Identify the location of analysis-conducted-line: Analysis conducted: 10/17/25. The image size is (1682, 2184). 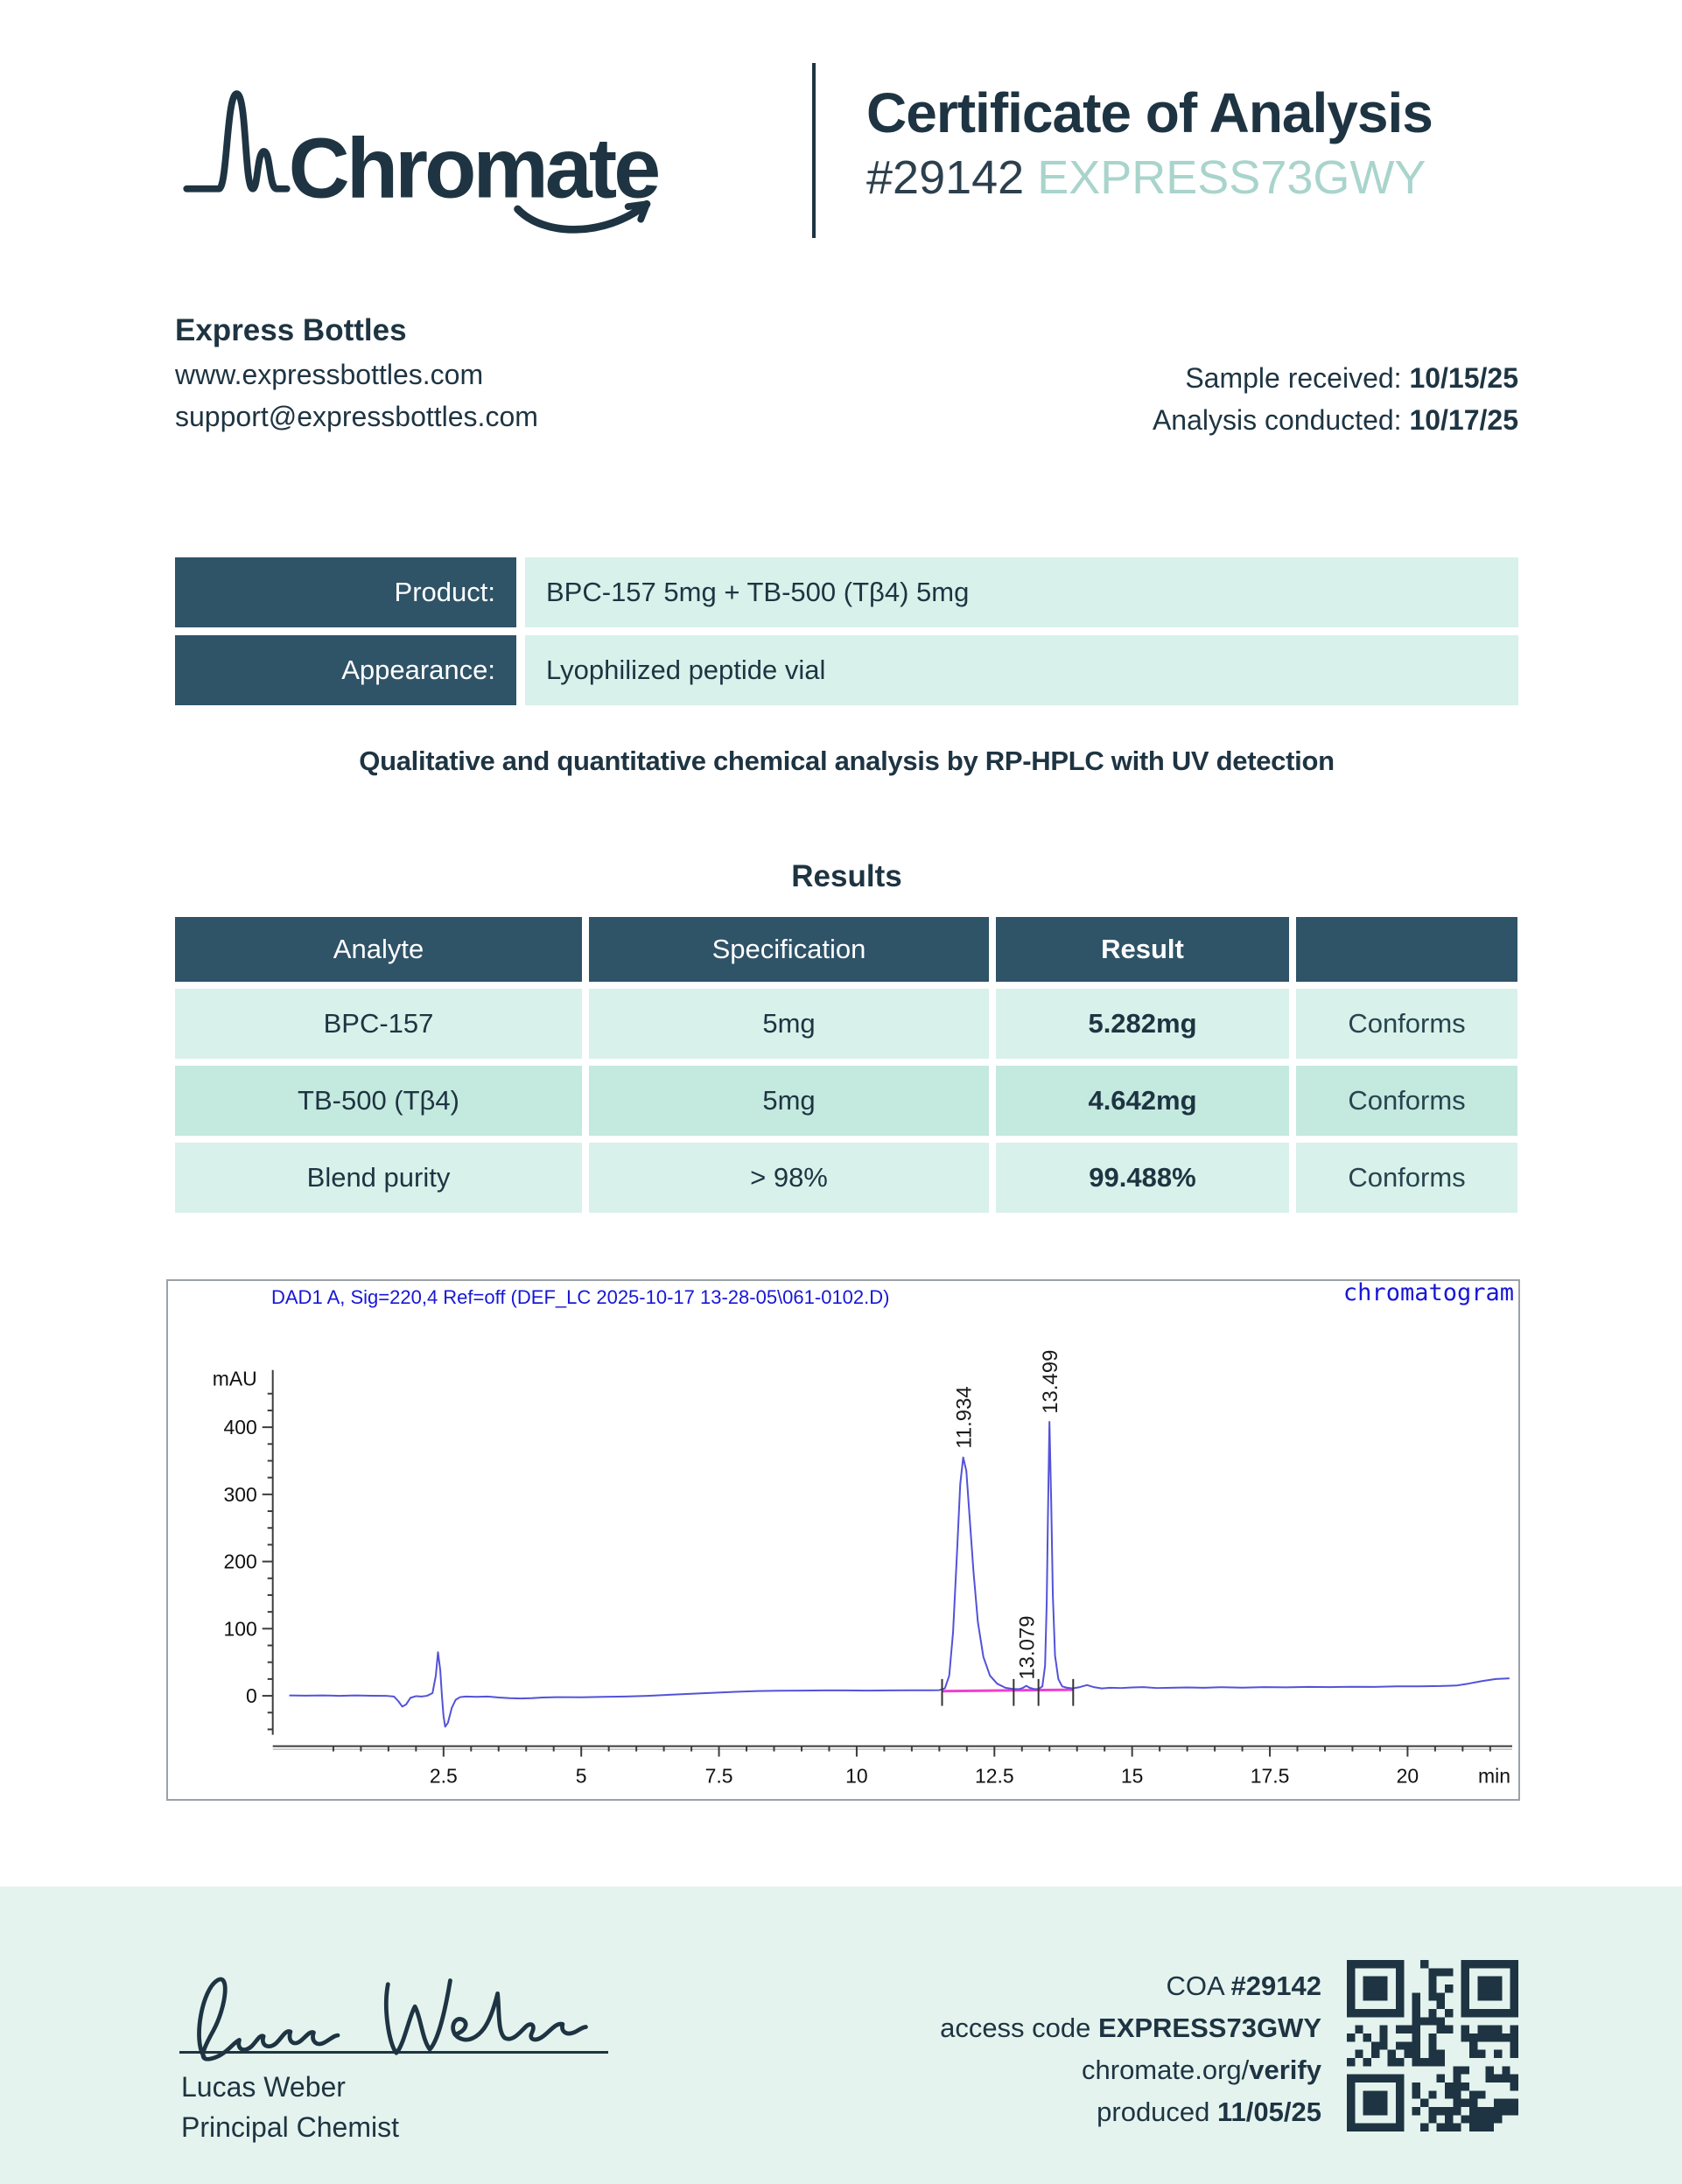
(1335, 420).